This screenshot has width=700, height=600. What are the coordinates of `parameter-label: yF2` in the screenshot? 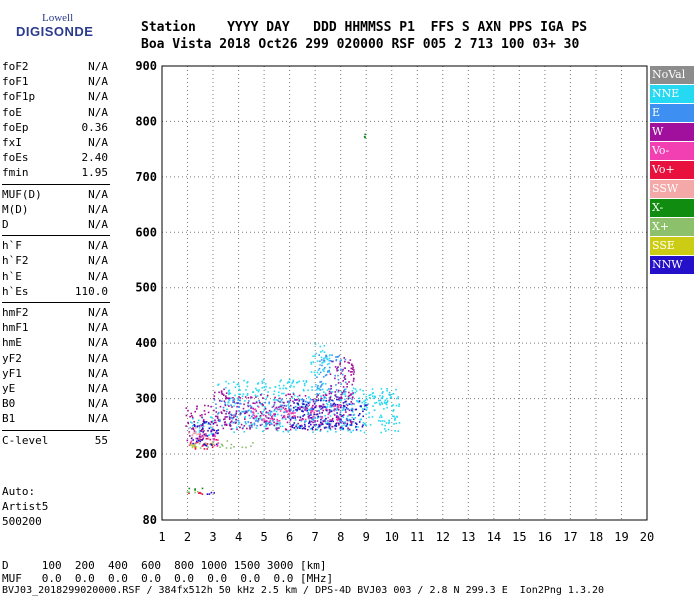 It's located at (12, 358).